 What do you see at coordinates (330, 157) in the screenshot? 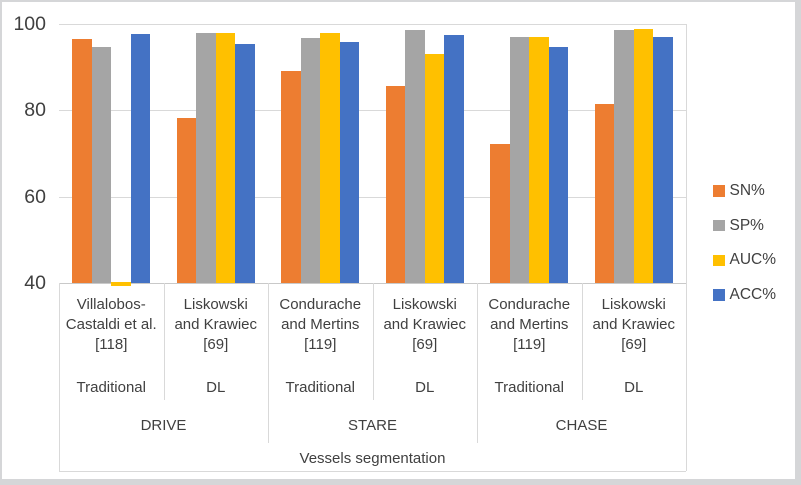
I see `bar-auc-group3` at bounding box center [330, 157].